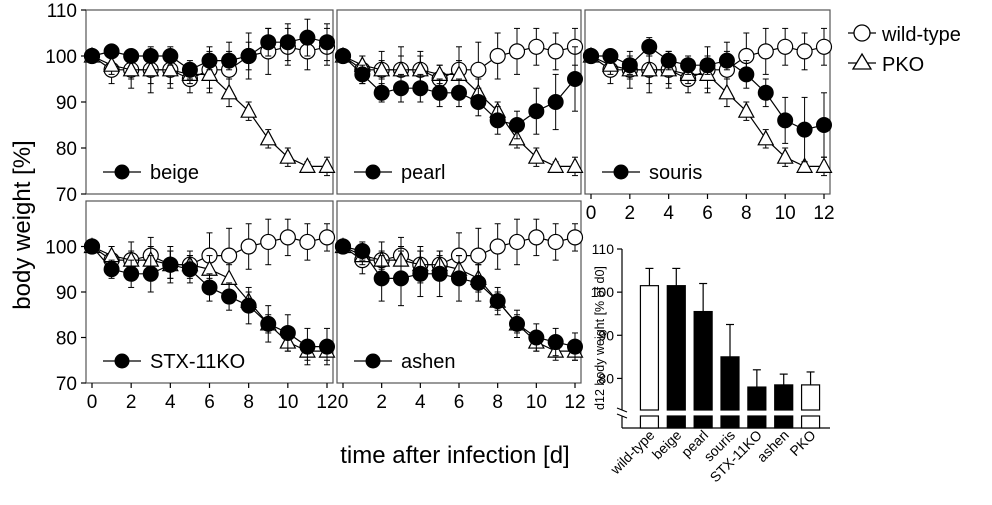 This screenshot has height=505, width=992. What do you see at coordinates (454, 455) in the screenshot?
I see `x-axis-label: time after infection [d]` at bounding box center [454, 455].